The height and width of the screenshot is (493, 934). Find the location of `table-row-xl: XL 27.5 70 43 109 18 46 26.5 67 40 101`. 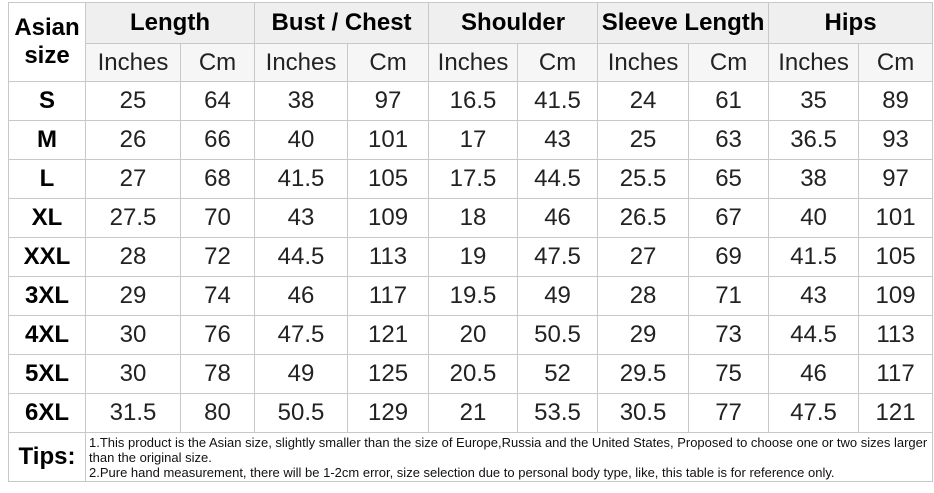

table-row-xl: XL 27.5 70 43 109 18 46 26.5 67 40 101 is located at coordinates (471, 218).